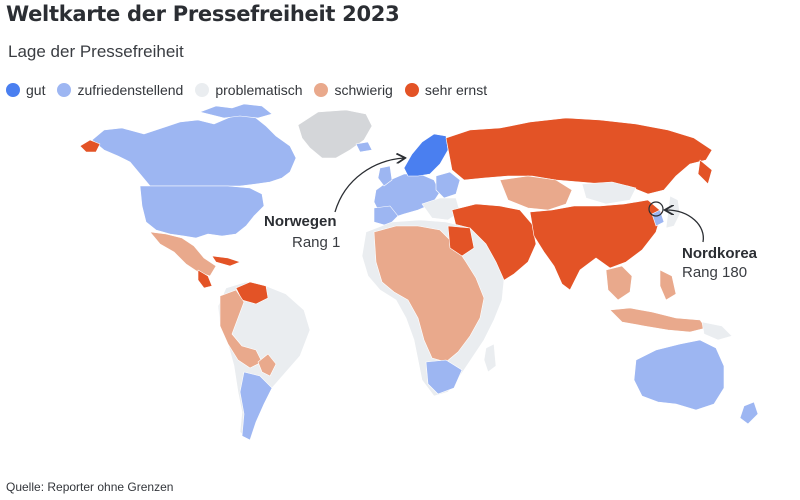 This screenshot has height=500, width=800. What do you see at coordinates (579, 156) in the screenshot?
I see `region-russia` at bounding box center [579, 156].